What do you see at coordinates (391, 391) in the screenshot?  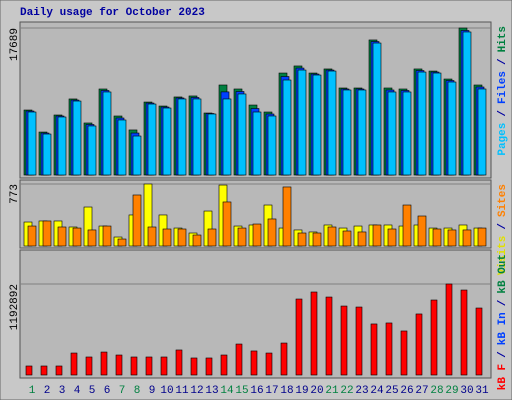 I see `x-tick-label: 25` at bounding box center [391, 391].